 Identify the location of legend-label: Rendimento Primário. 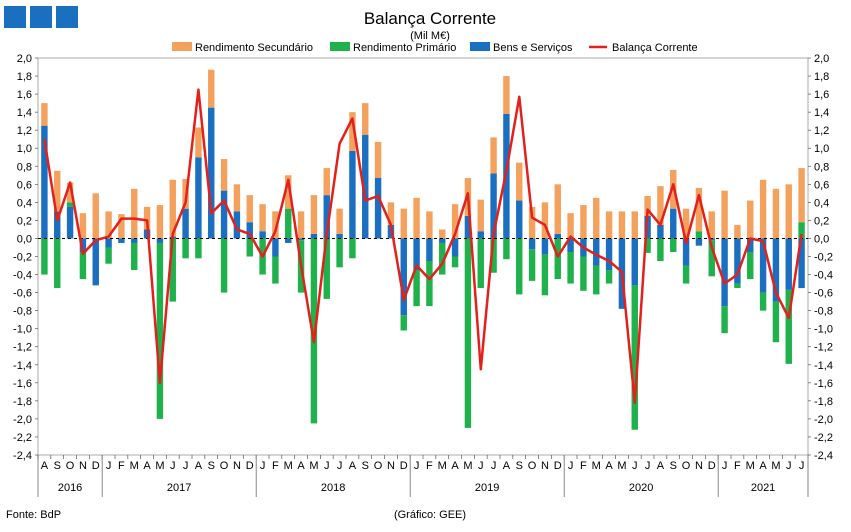
(404, 48).